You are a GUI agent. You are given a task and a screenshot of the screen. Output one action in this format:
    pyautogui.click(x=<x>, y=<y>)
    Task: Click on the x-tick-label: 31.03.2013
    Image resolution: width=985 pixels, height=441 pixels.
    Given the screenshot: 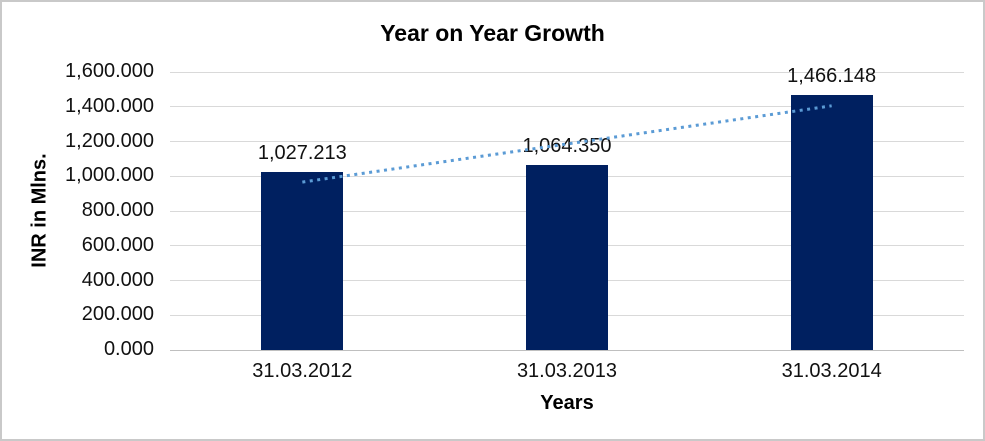 What is the action you would take?
    pyautogui.click(x=567, y=371)
    